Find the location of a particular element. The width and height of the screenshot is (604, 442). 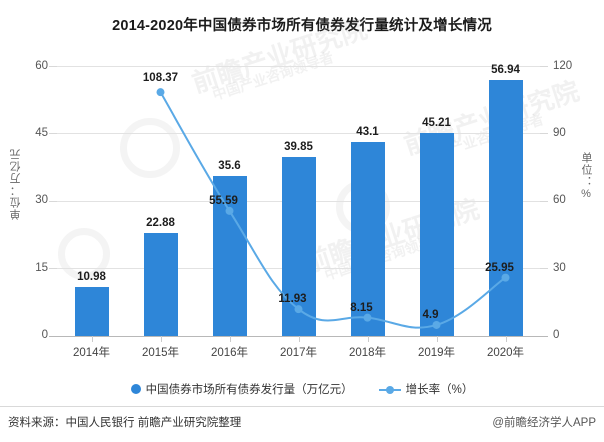

y-tick-right-30: 30 is located at coordinates (559, 268).